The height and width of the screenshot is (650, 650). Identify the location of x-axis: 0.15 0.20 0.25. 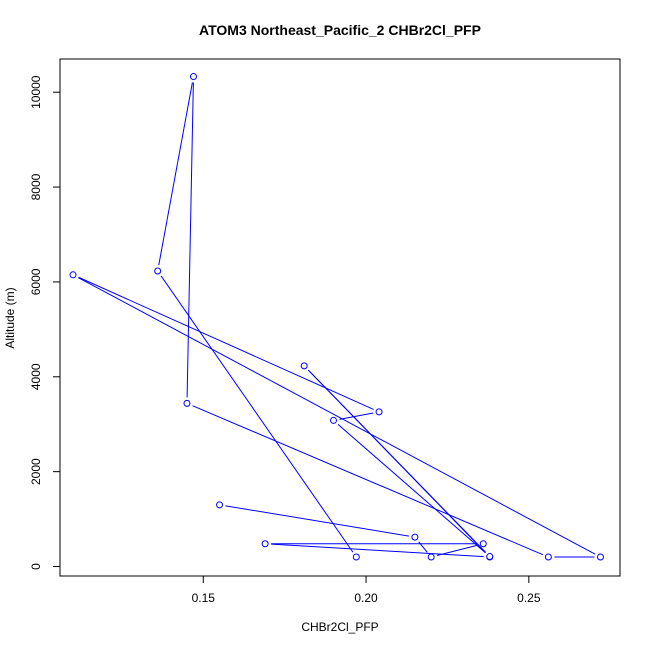
(366, 590).